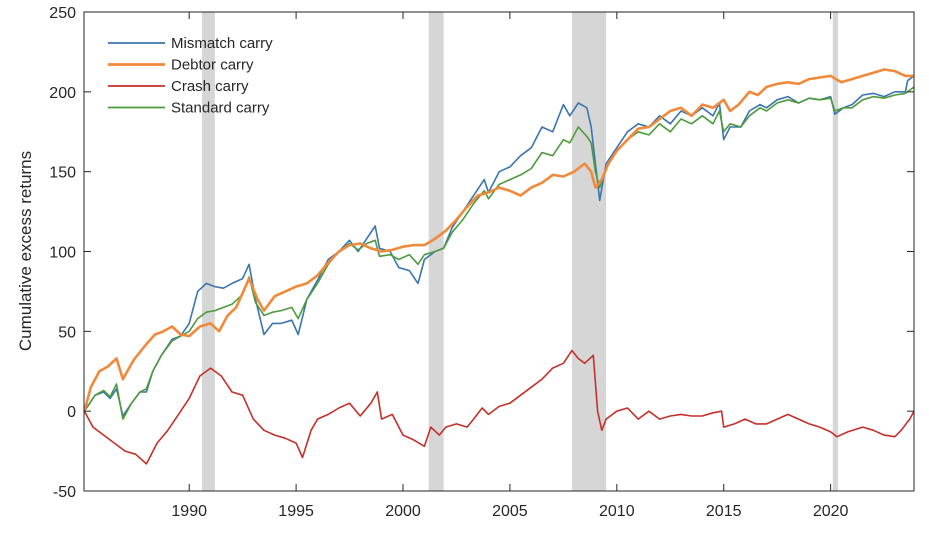 The height and width of the screenshot is (534, 929). What do you see at coordinates (617, 511) in the screenshot?
I see `x-tick-label: 2010` at bounding box center [617, 511].